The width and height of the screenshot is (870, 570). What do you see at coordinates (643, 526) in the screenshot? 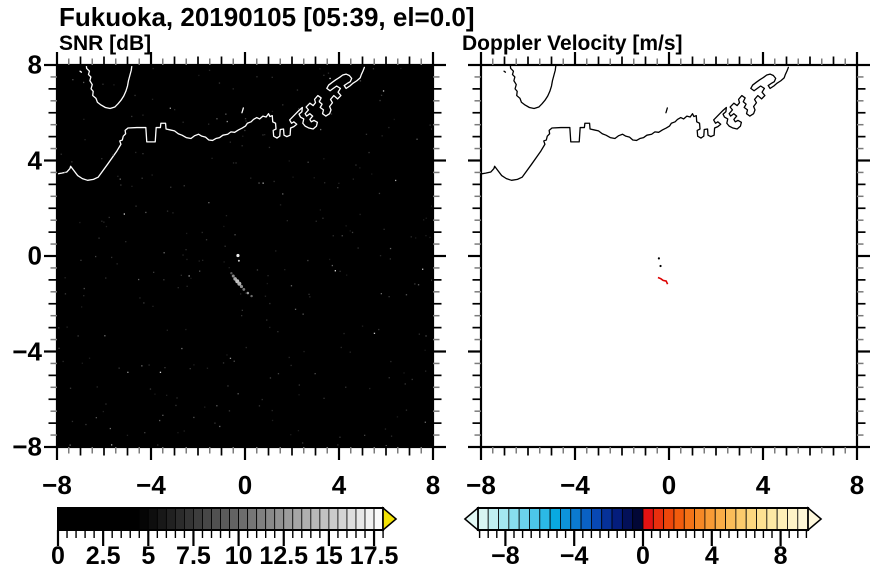
I see `doppler-colorbar` at bounding box center [643, 526].